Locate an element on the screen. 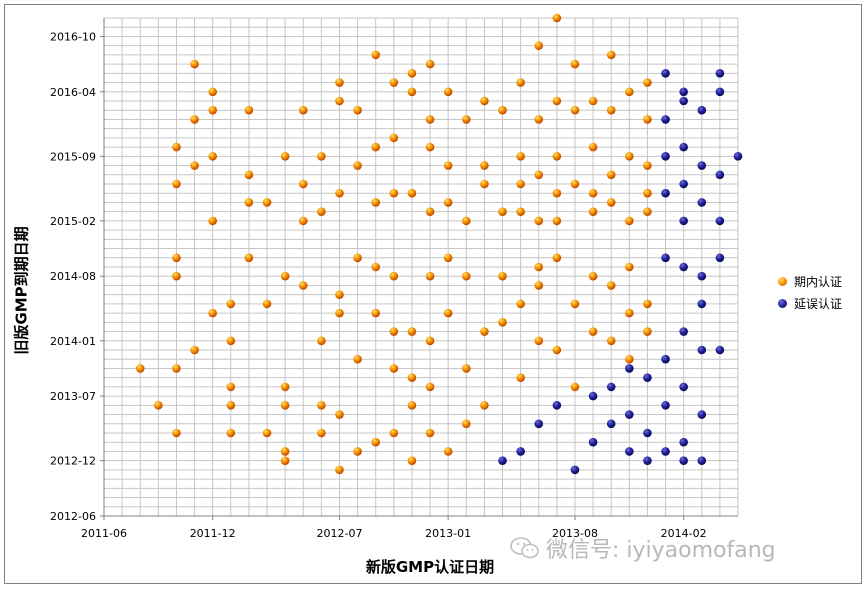  wechat-icon is located at coordinates (524, 548).